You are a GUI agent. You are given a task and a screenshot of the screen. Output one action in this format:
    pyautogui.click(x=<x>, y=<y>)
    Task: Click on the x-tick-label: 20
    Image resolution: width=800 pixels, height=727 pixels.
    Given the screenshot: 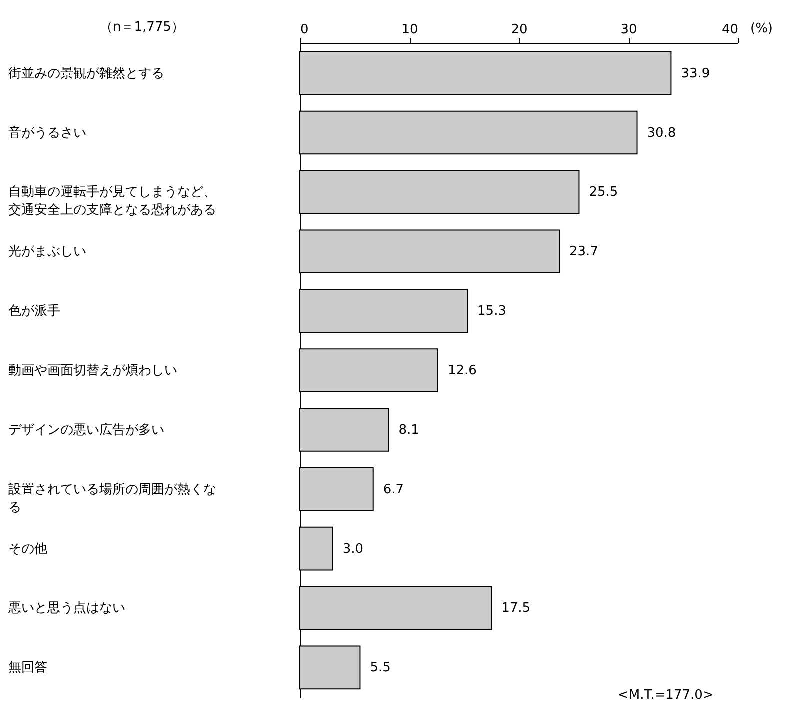 What is the action you would take?
    pyautogui.click(x=519, y=30)
    